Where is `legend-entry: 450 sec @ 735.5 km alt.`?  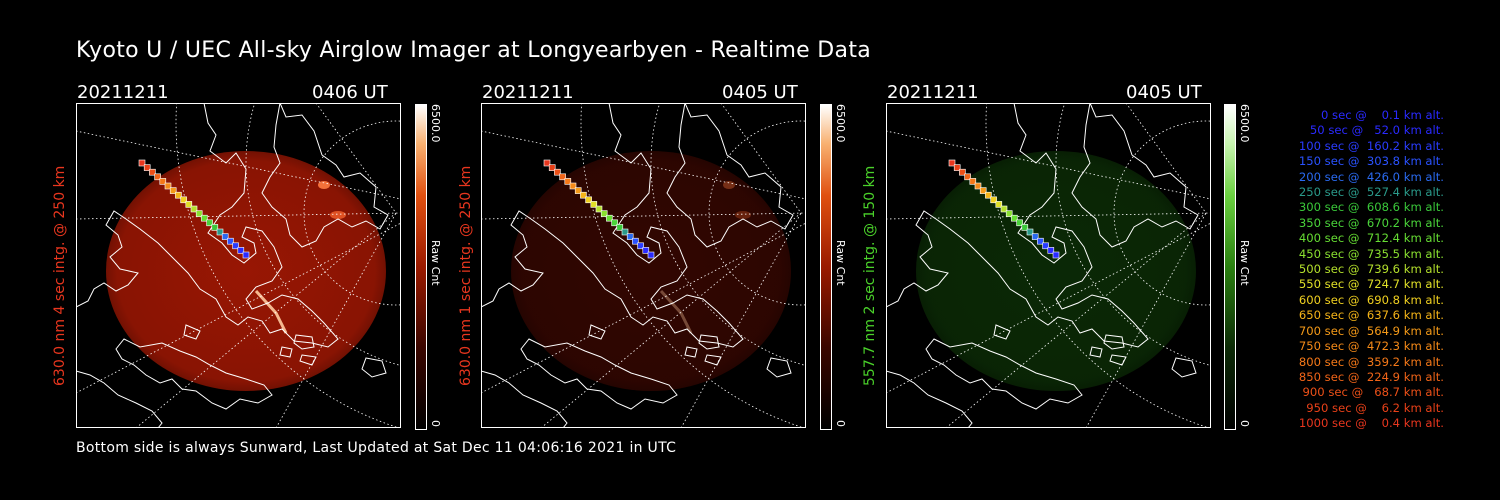
legend-entry: 450 sec @ 735.5 km alt. is located at coordinates (1369, 253).